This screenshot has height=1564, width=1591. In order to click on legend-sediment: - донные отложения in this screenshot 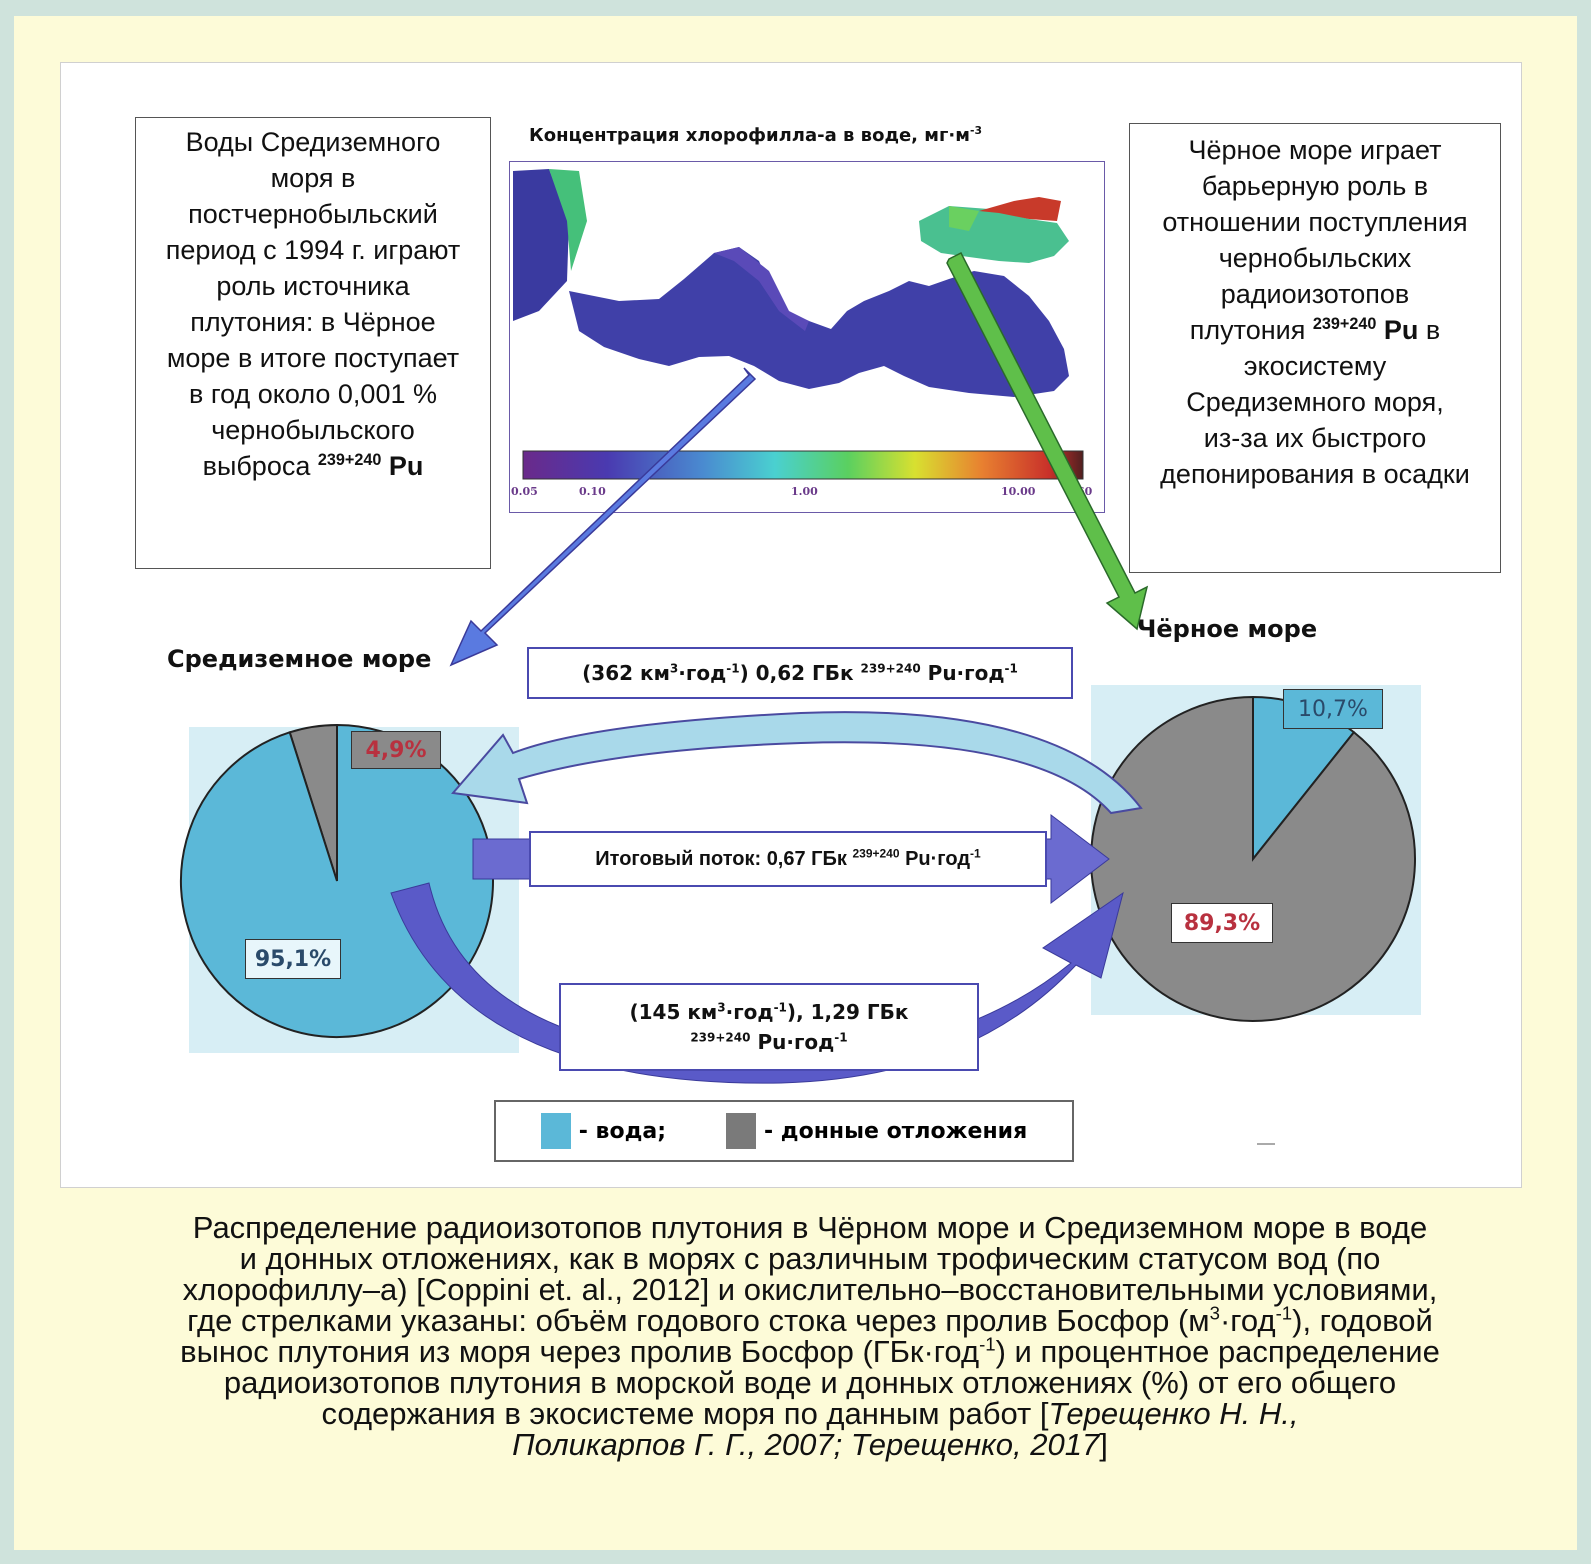, I will do `click(876, 1131)`.